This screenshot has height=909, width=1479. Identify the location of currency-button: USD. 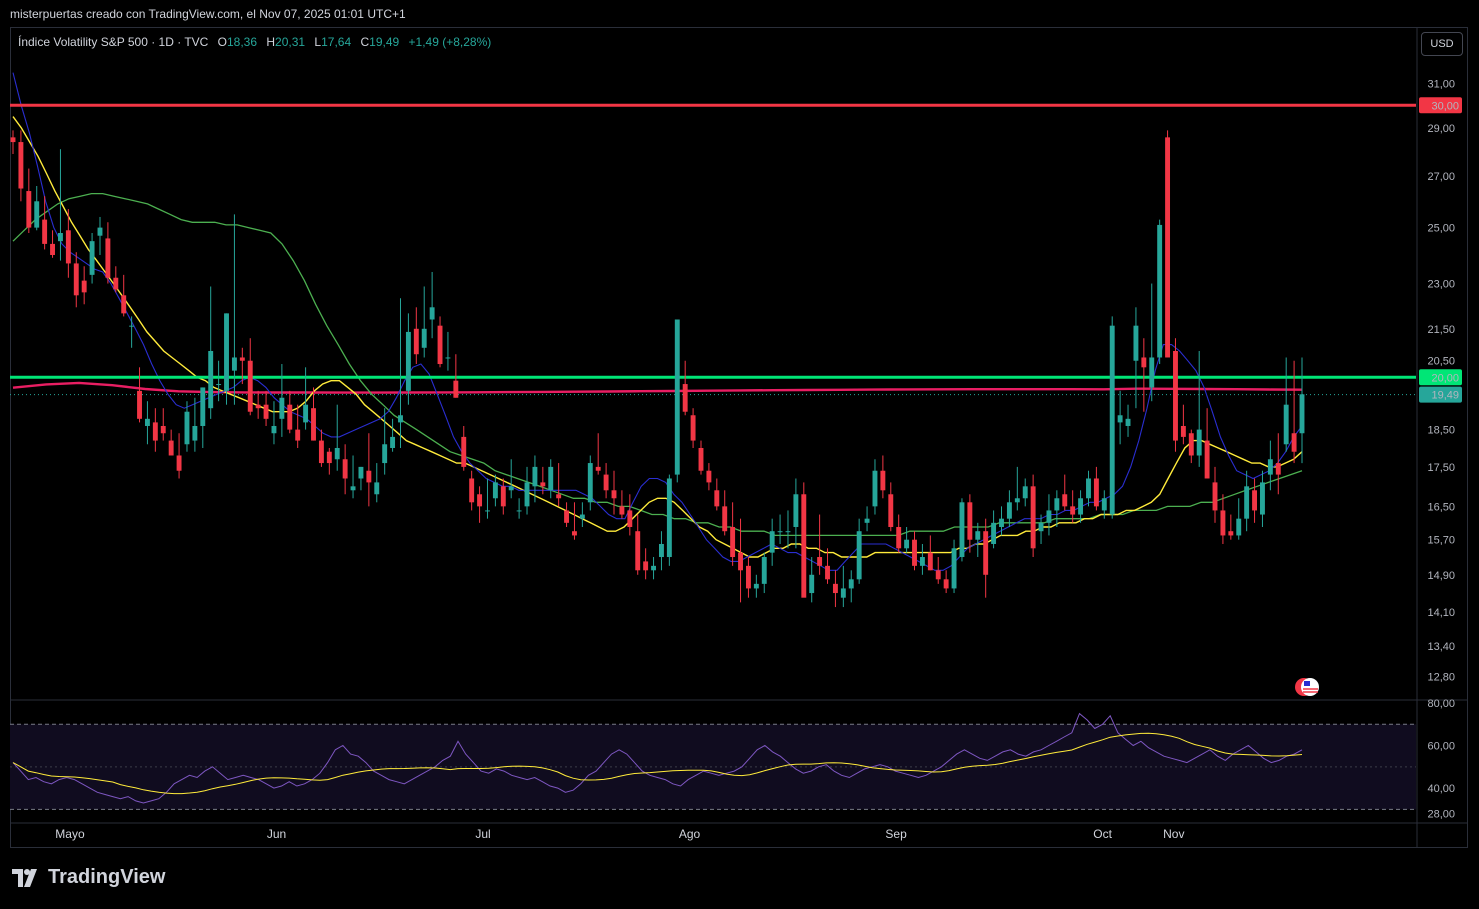
(1442, 44).